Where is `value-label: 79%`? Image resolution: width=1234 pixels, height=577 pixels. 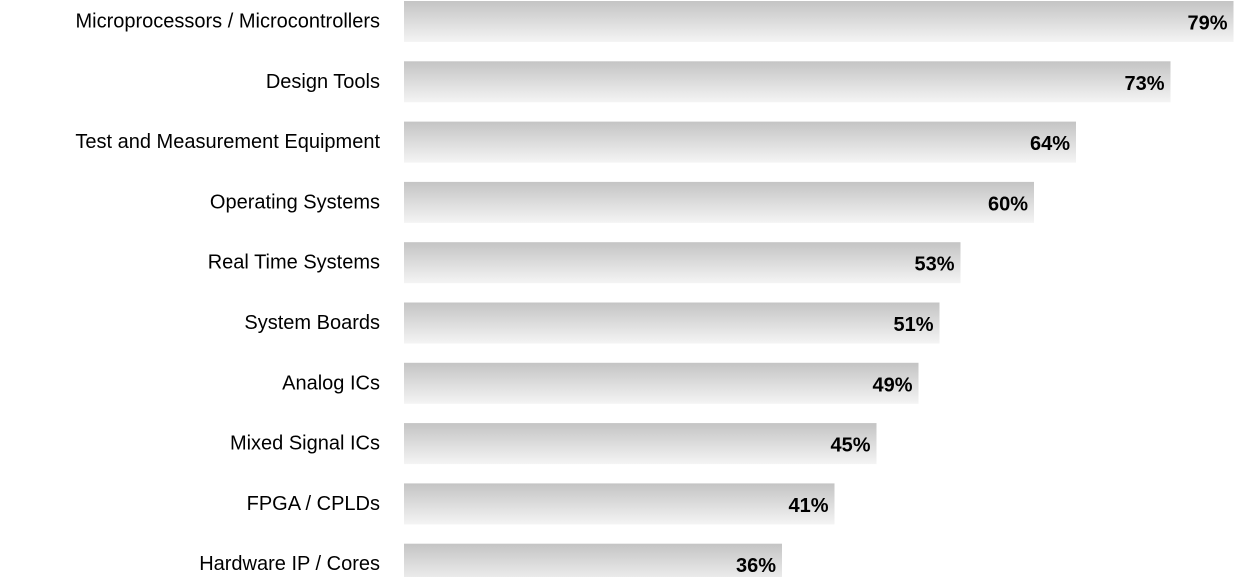
value-label: 79% is located at coordinates (1207, 24).